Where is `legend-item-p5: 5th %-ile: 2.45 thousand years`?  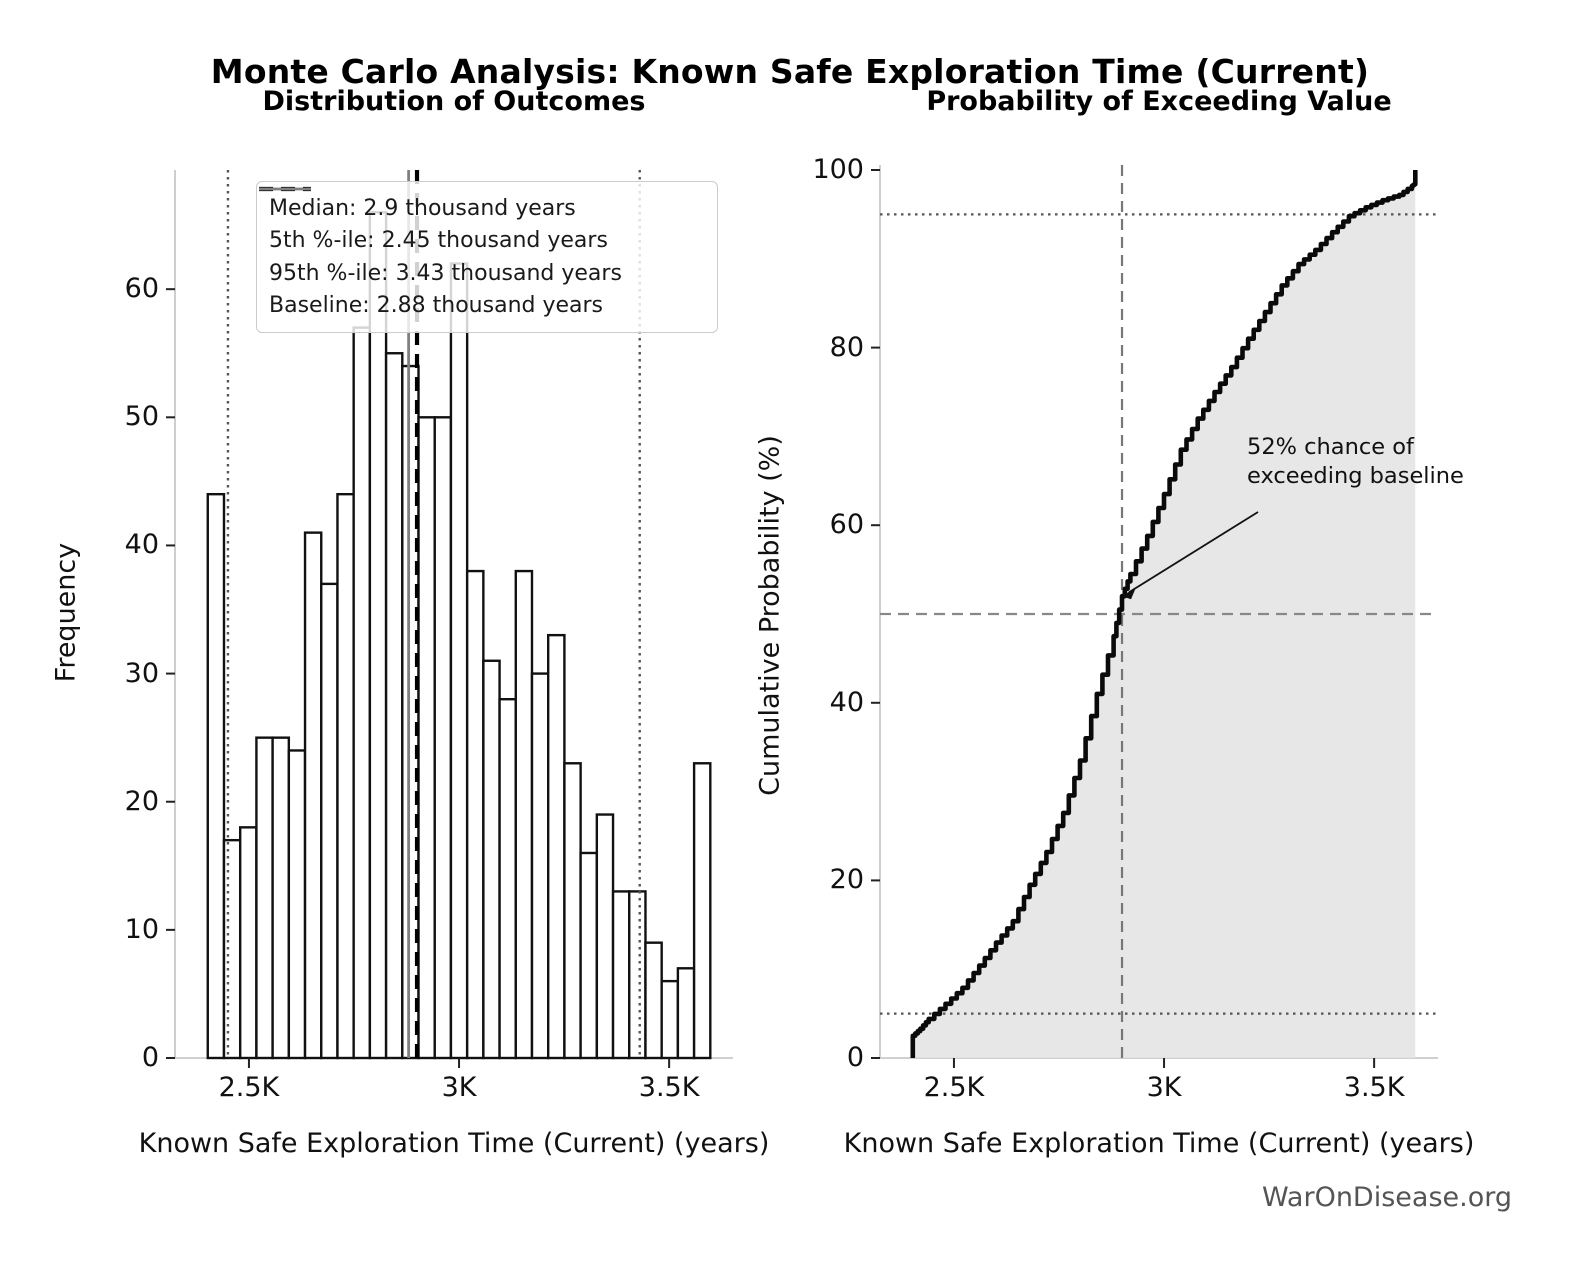 legend-item-p5: 5th %-ile: 2.45 thousand years is located at coordinates (481, 222).